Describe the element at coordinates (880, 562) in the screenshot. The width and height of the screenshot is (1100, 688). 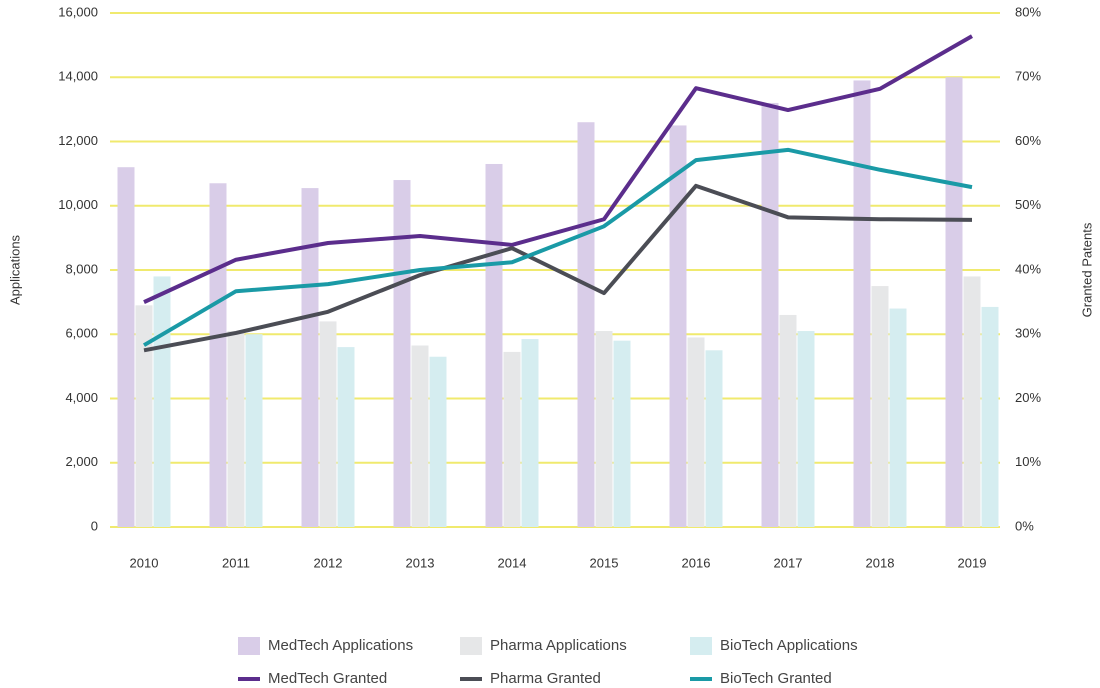
I see `x-tick-label: 2018` at that location.